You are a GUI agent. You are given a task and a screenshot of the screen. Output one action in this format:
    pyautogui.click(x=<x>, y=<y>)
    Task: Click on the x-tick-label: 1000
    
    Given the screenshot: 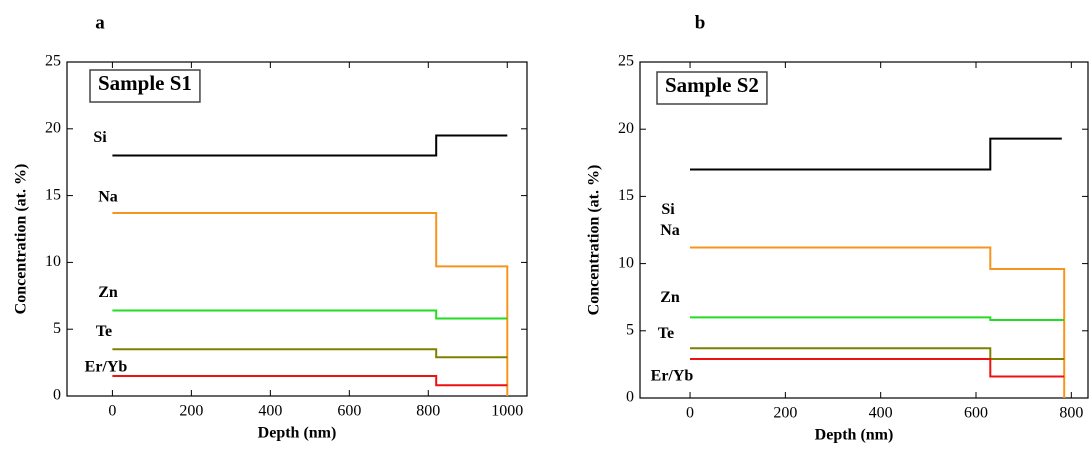 What is the action you would take?
    pyautogui.click(x=507, y=411)
    